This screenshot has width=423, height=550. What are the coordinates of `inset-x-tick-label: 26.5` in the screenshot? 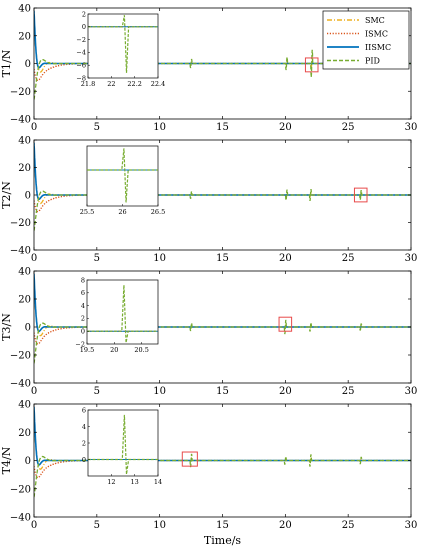 It's located at (158, 212).